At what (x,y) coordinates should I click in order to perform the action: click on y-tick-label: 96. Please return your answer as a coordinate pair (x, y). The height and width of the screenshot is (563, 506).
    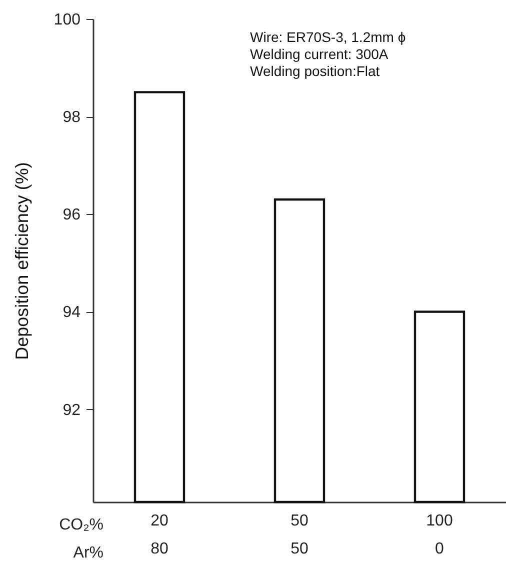
    Looking at the image, I should click on (71, 215).